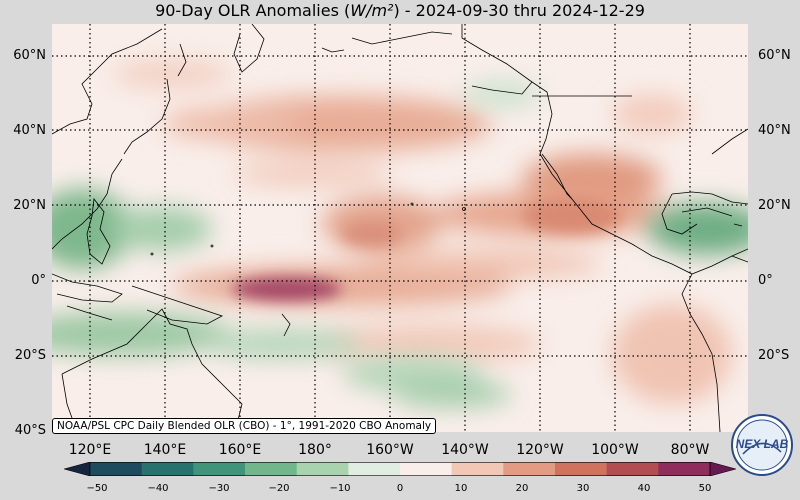  Describe the element at coordinates (219, 488) in the screenshot. I see `colorbar-tick: −30` at that location.